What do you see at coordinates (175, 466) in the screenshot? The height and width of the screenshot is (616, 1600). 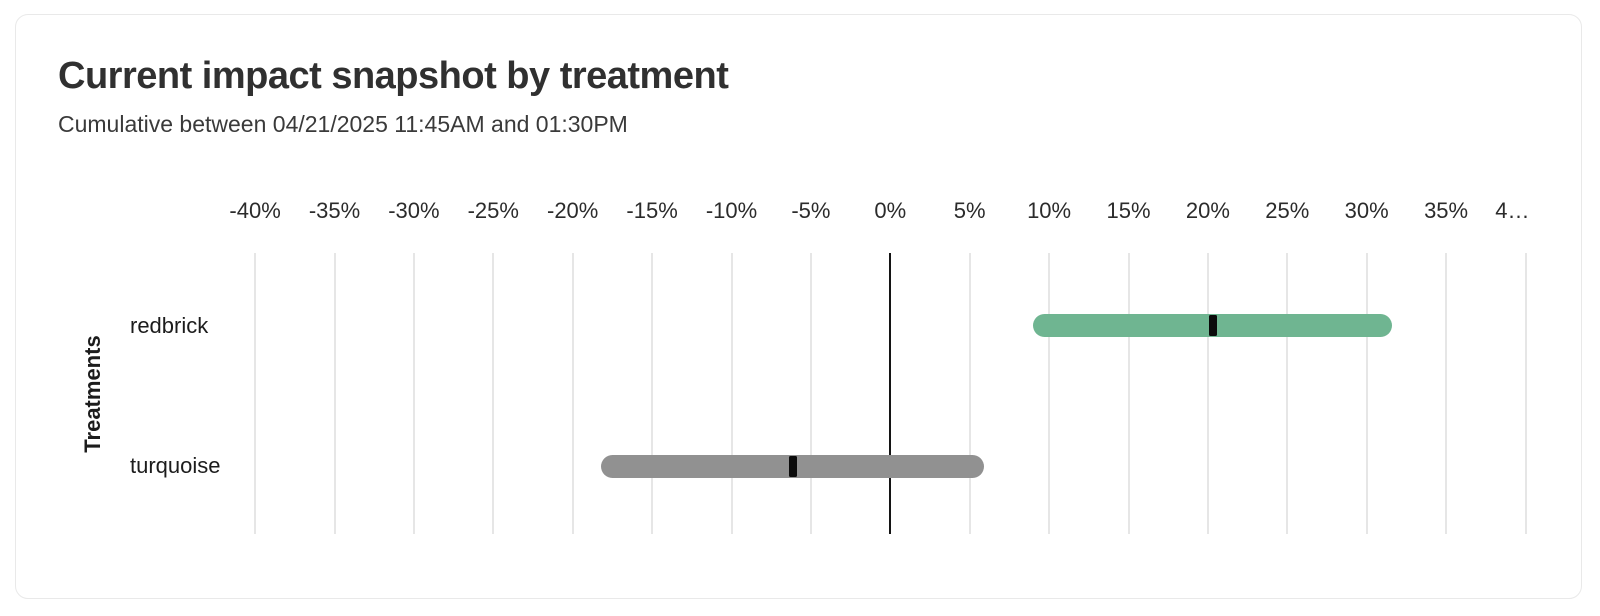 I see `category-label-turquoise: turquoise` at bounding box center [175, 466].